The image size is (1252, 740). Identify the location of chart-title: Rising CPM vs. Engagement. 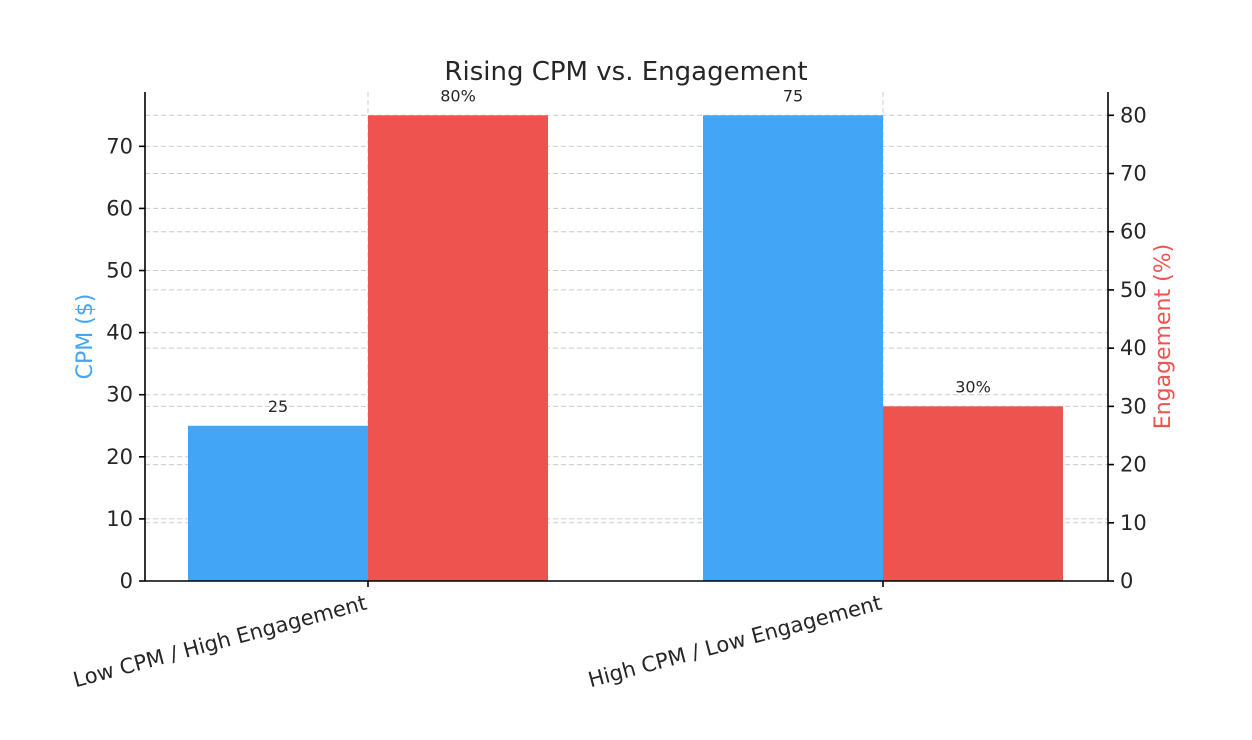
(625, 72).